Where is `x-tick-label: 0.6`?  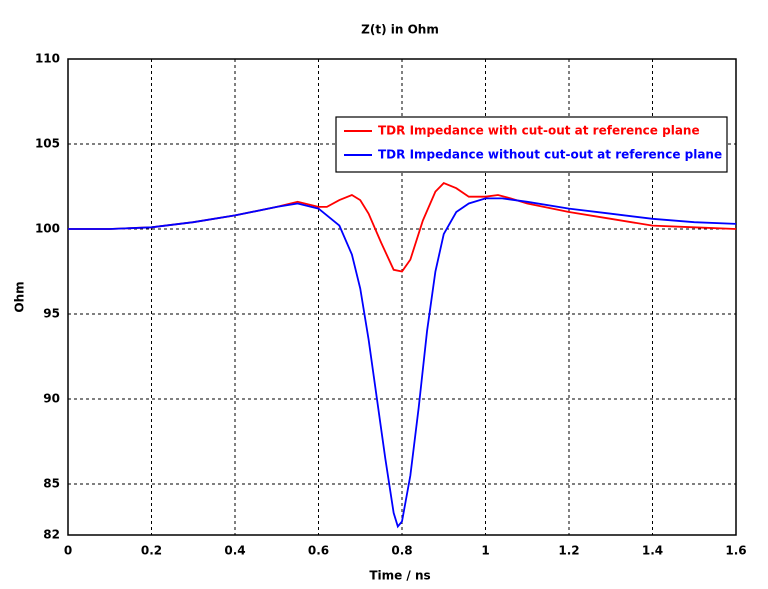 x-tick-label: 0.6 is located at coordinates (318, 551).